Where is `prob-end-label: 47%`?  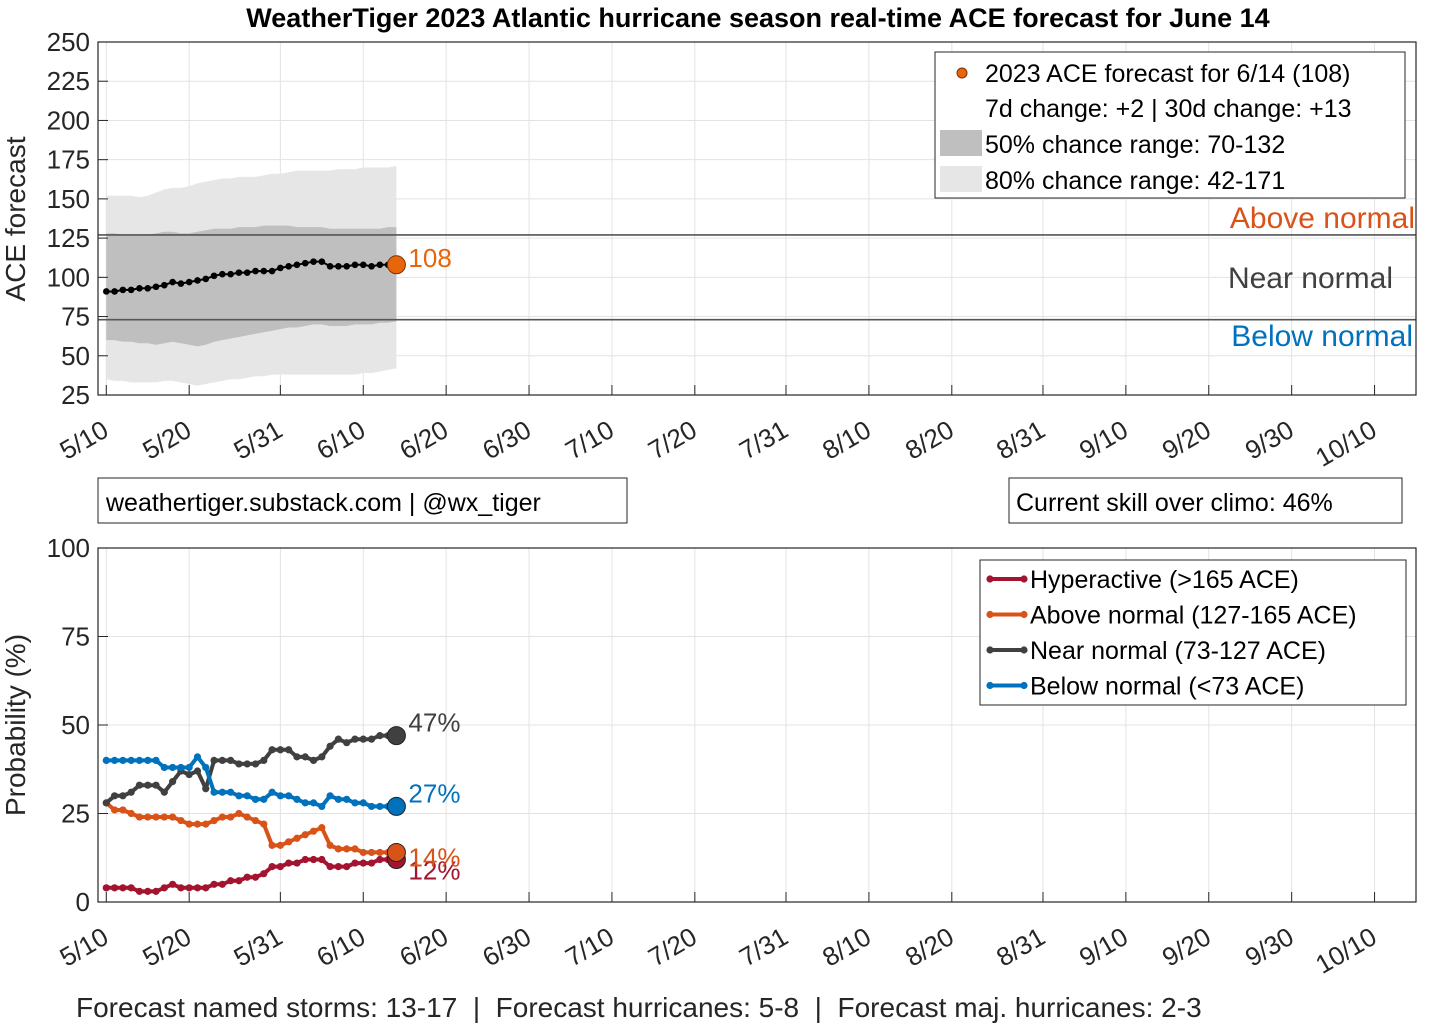
prob-end-label: 47% is located at coordinates (434, 723).